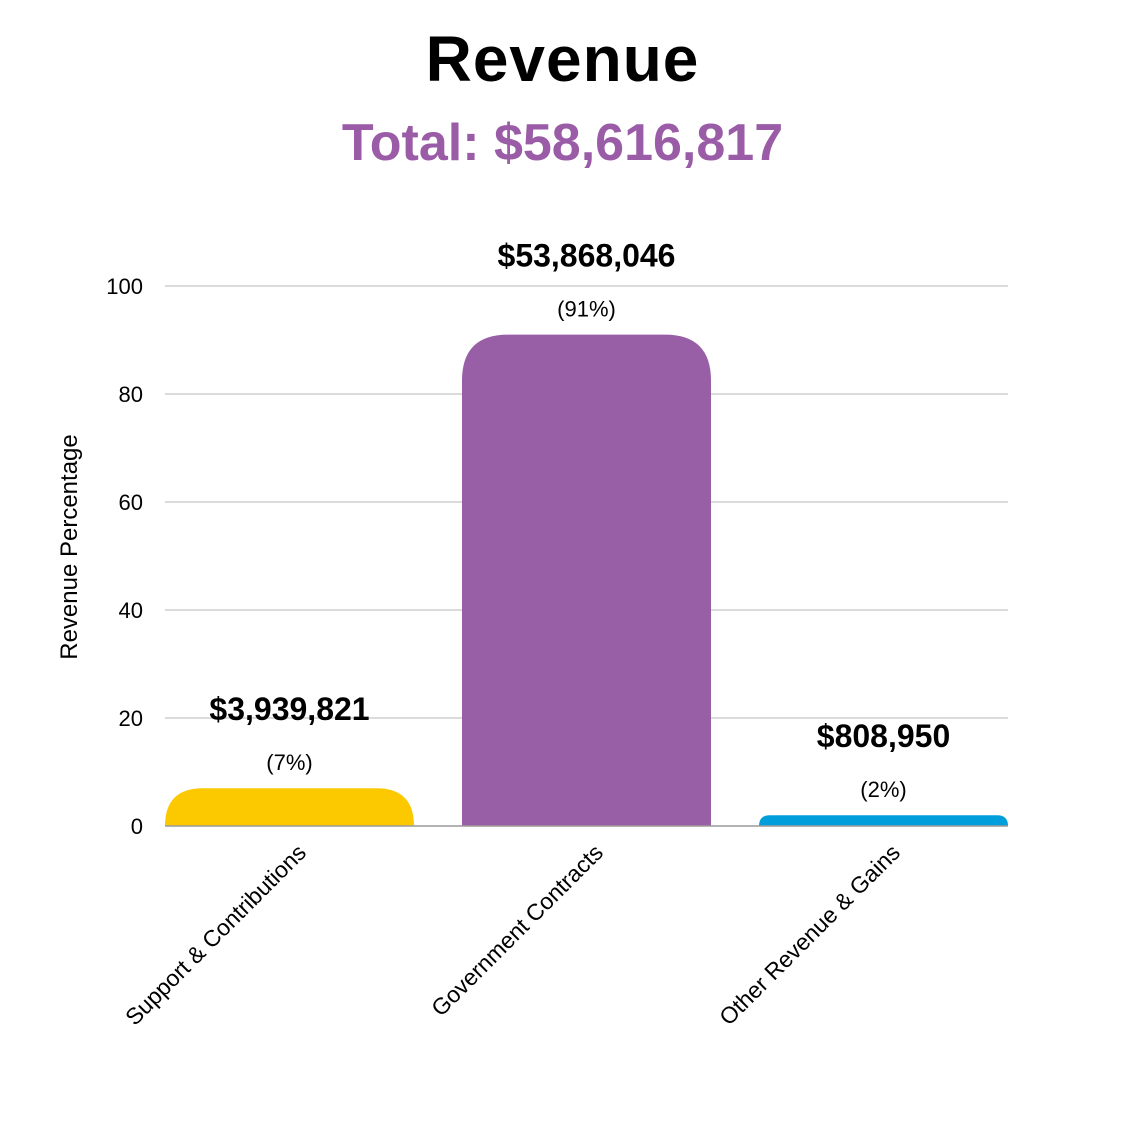 The height and width of the screenshot is (1125, 1125). I want to click on x-category-label: Government Contracts, so click(517, 930).